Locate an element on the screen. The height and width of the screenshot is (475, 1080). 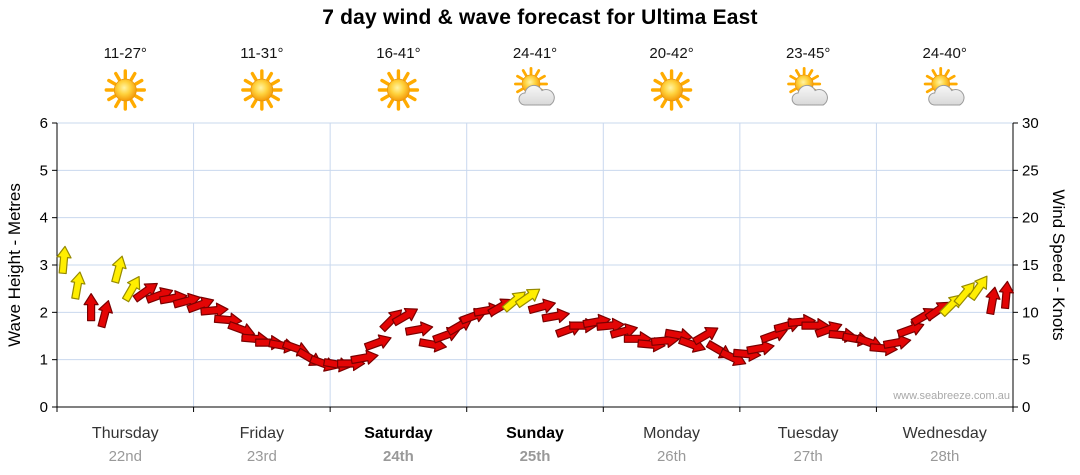
day-name-label: Sunday is located at coordinates (535, 433).